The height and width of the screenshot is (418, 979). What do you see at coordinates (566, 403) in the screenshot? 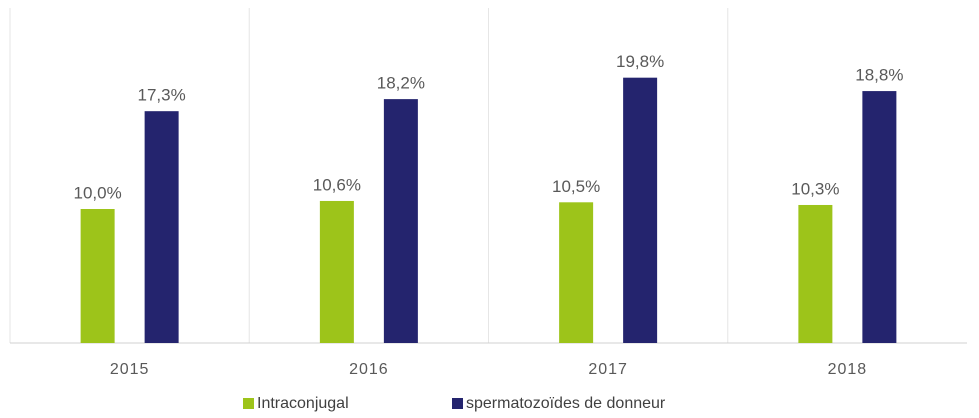
I see `legend-label: spermatozoïdes de donneur` at bounding box center [566, 403].